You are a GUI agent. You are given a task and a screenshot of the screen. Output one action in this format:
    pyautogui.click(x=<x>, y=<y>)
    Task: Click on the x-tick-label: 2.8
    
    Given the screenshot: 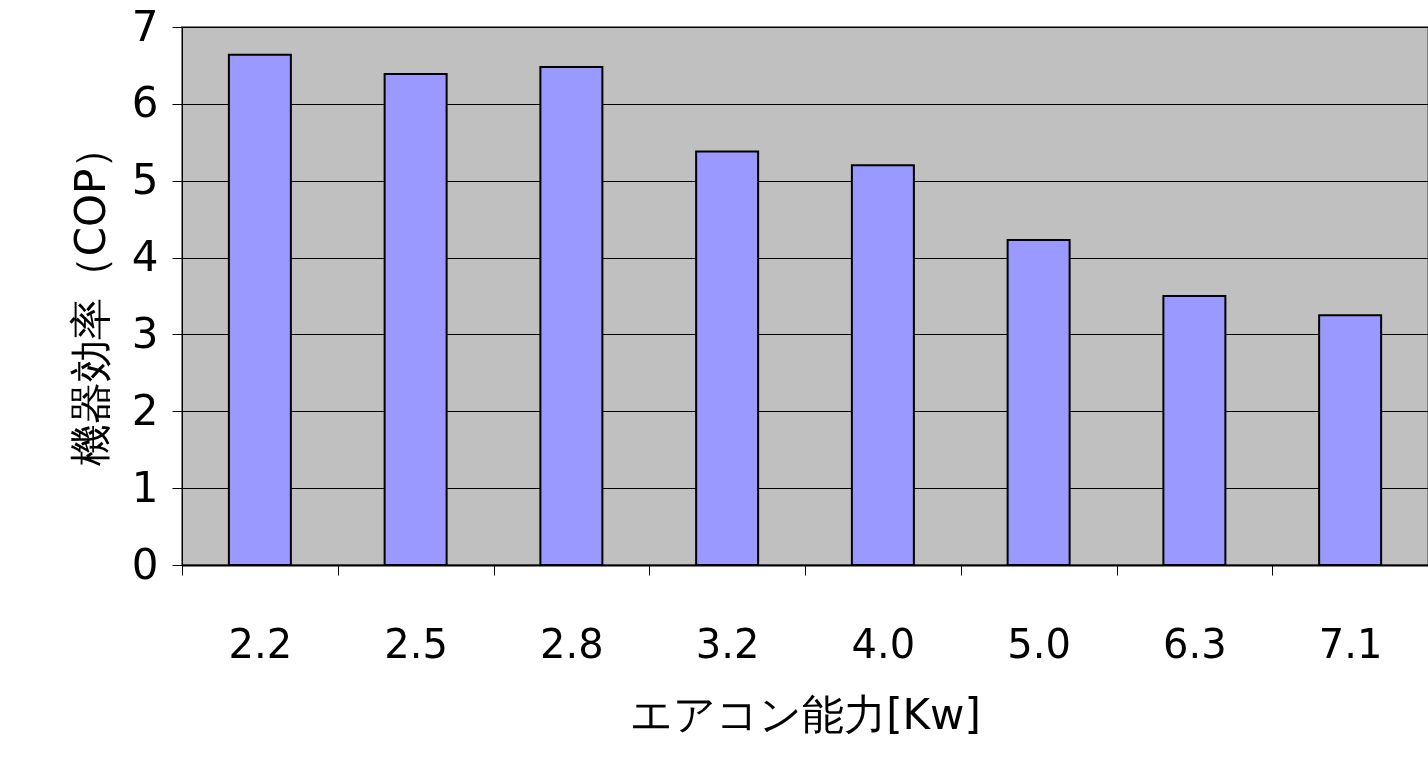 What is the action you would take?
    pyautogui.click(x=572, y=643)
    